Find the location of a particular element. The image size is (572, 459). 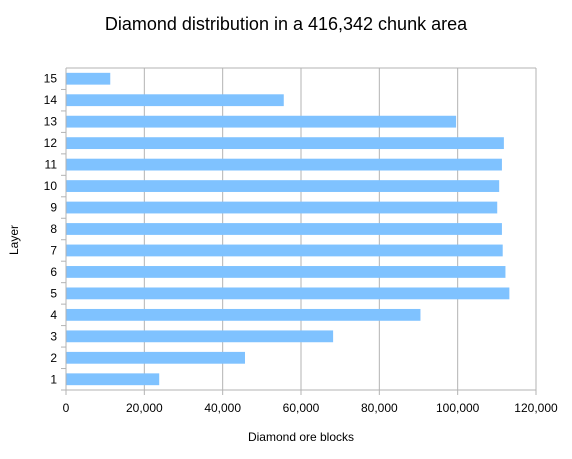

x-tick-label: 40,000 is located at coordinates (222, 408).